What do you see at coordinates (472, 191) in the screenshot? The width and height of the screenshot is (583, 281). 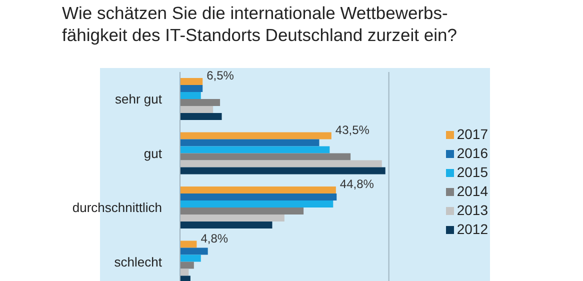 I see `legend-label: 2014` at bounding box center [472, 191].